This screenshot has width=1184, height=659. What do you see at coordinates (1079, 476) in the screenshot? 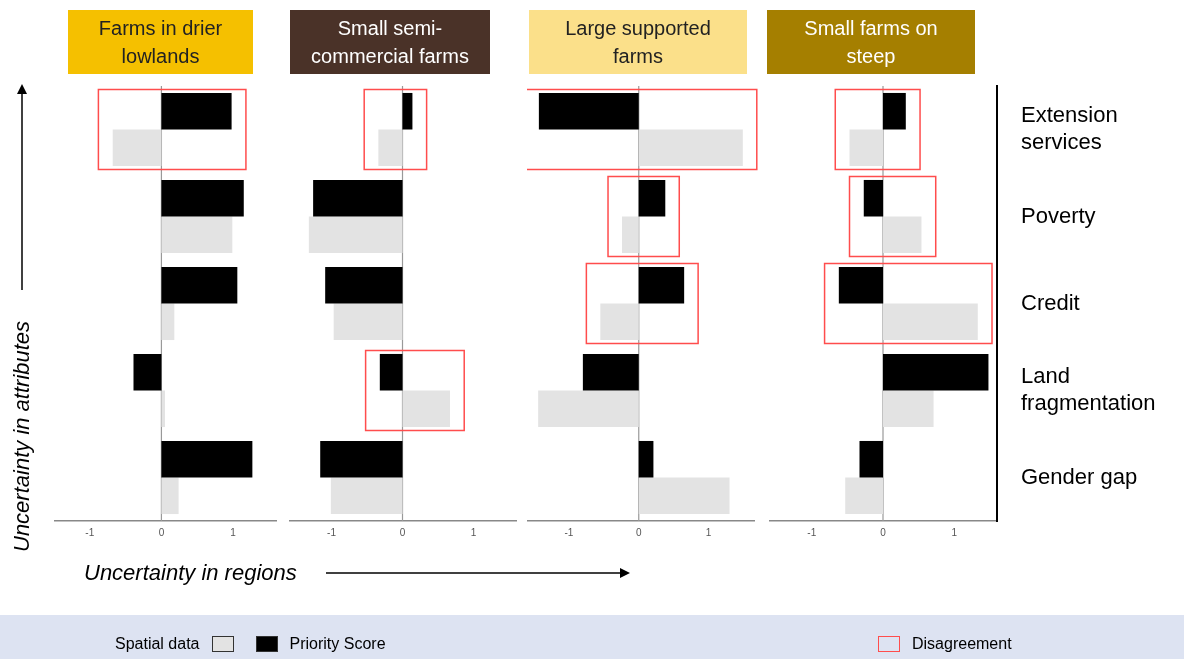
I see `y-tick-label: Gender gap` at bounding box center [1079, 476].